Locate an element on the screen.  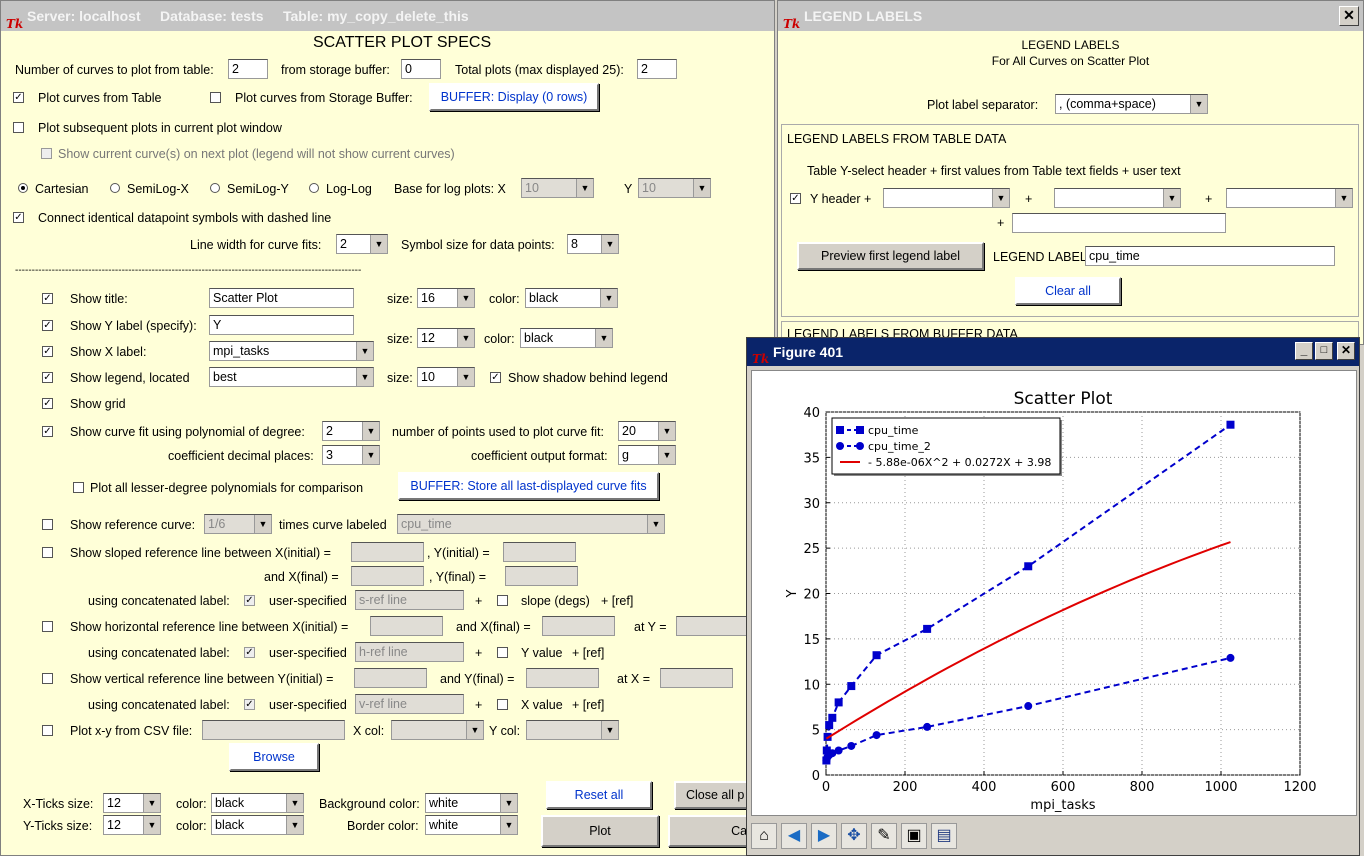
field3-select: ▼ is located at coordinates (1289, 198).